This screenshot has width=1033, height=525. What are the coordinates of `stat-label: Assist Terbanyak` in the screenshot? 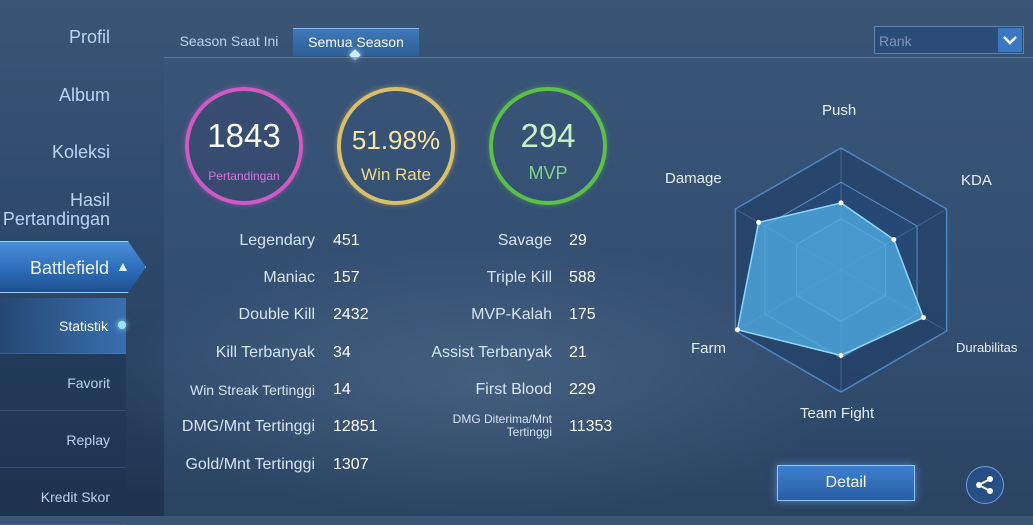 It's located at (491, 352).